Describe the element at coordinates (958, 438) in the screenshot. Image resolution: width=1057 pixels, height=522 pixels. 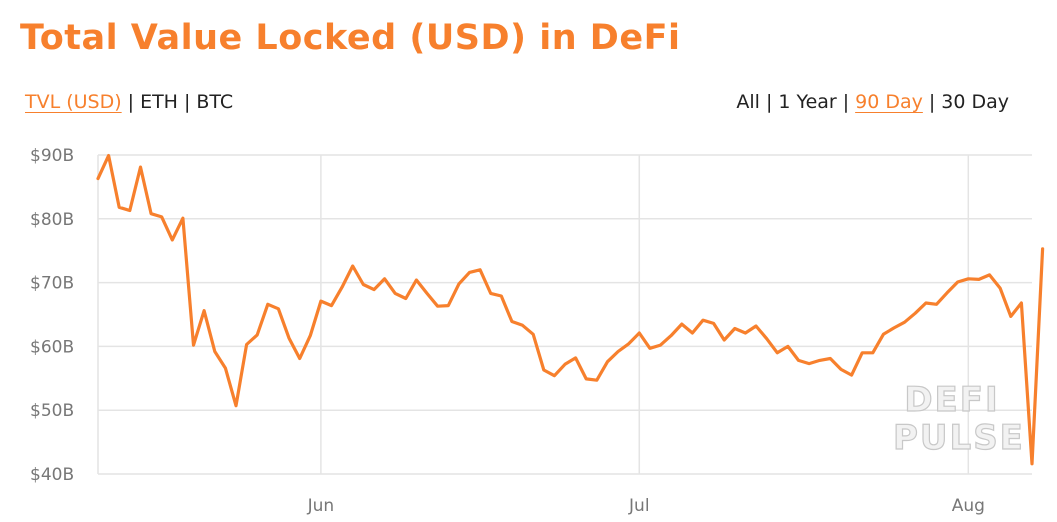
I see `watermark-line-2: PULSE` at that location.